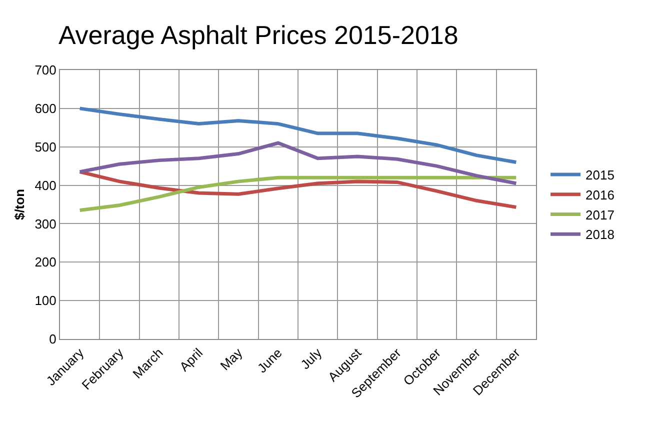 This screenshot has width=646, height=434. I want to click on y-tick-label: 300, so click(45, 224).